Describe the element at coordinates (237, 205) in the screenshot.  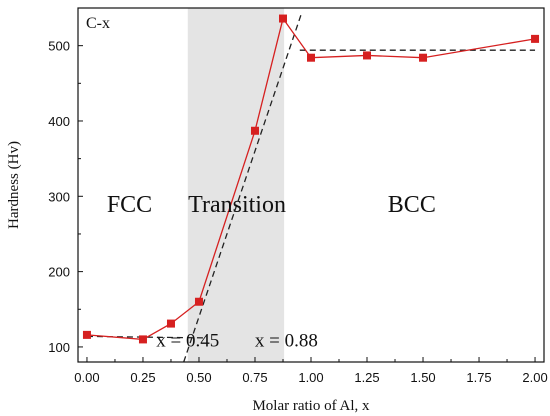
I see `region-label: Transition` at that location.